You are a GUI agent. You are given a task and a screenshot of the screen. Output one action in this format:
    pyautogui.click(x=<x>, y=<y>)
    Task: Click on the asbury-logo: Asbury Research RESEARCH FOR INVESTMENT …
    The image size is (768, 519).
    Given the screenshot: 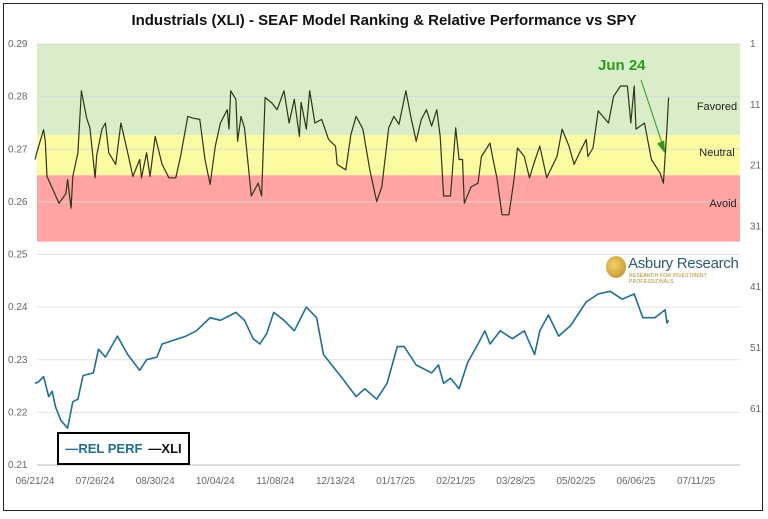 What is the action you would take?
    pyautogui.click(x=674, y=270)
    